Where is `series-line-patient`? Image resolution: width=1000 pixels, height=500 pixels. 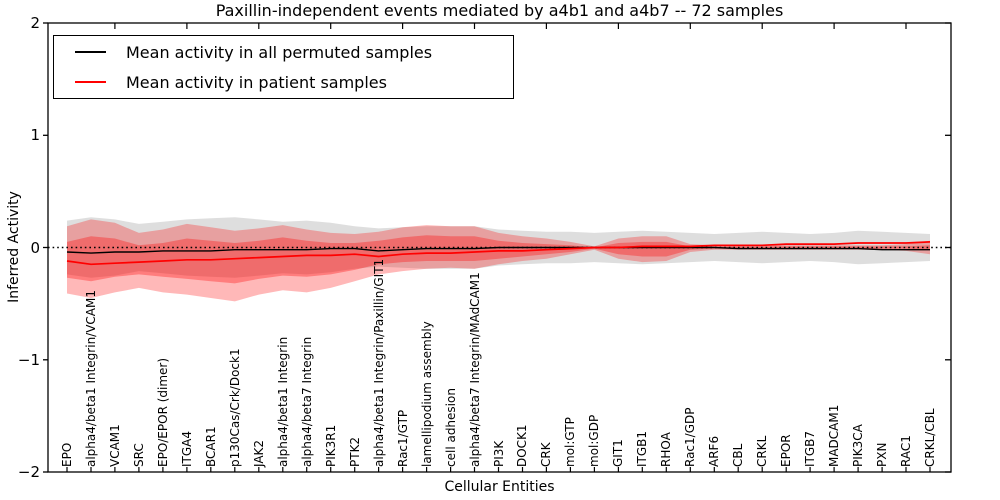
series-line-patient is located at coordinates (498, 253).